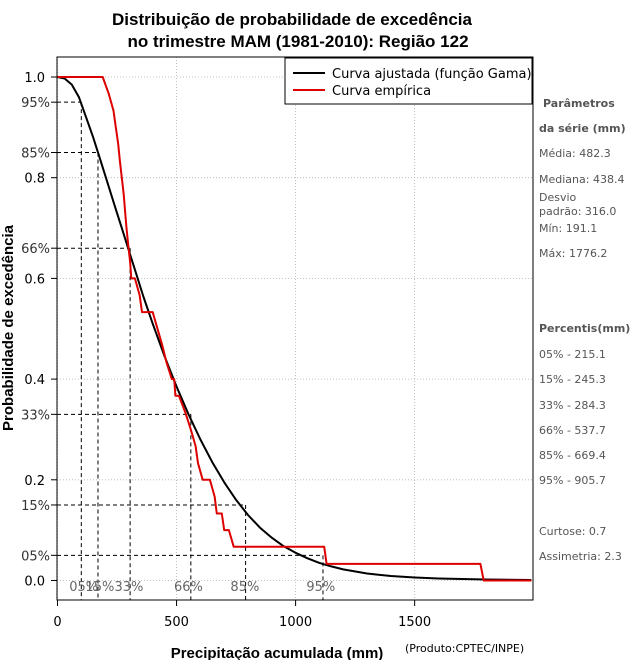 The image size is (640, 660). I want to click on percent-tick-label: 85%, so click(35, 154).